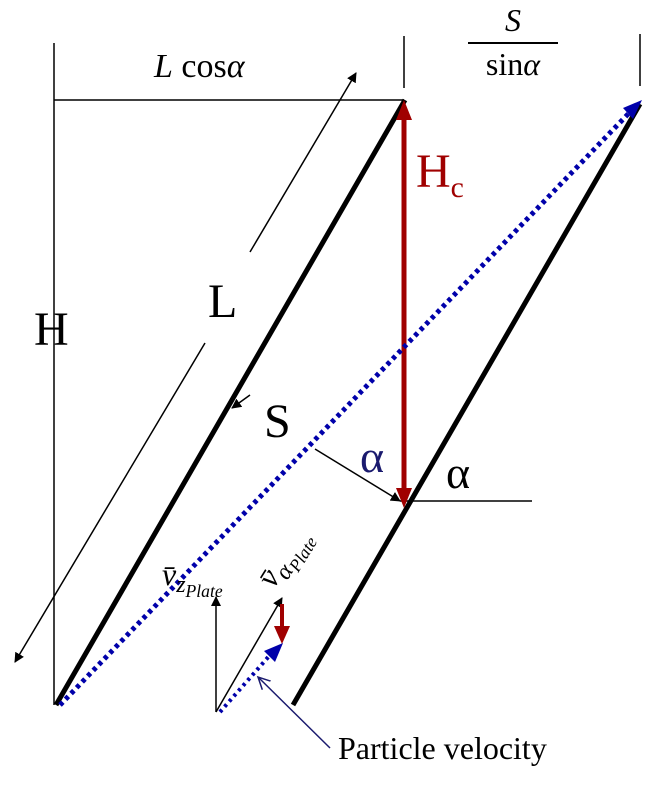 This screenshot has width=658, height=793. What do you see at coordinates (294, 713) in the screenshot?
I see `particle-velocity-leader` at bounding box center [294, 713].